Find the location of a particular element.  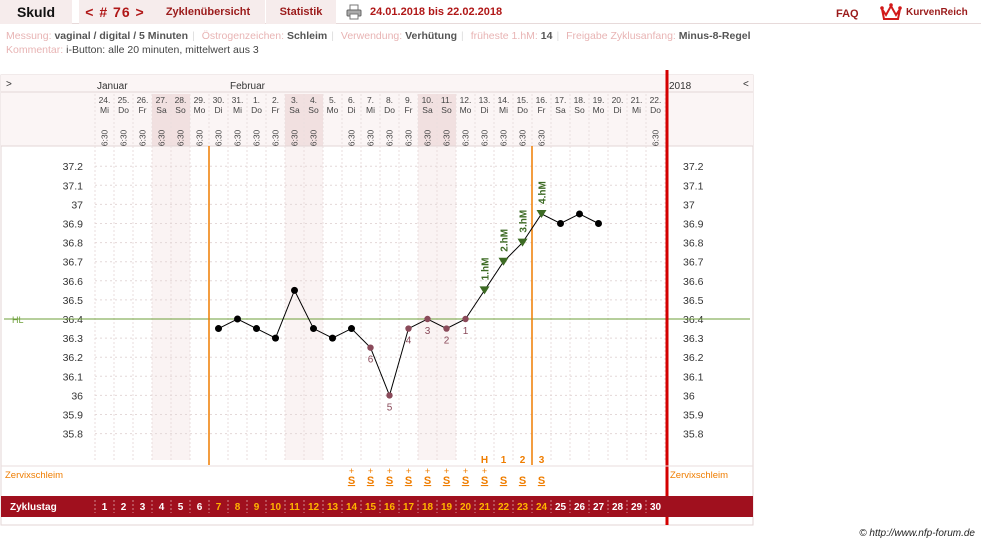

tab-statistics: Statistik is located at coordinates (301, 12).